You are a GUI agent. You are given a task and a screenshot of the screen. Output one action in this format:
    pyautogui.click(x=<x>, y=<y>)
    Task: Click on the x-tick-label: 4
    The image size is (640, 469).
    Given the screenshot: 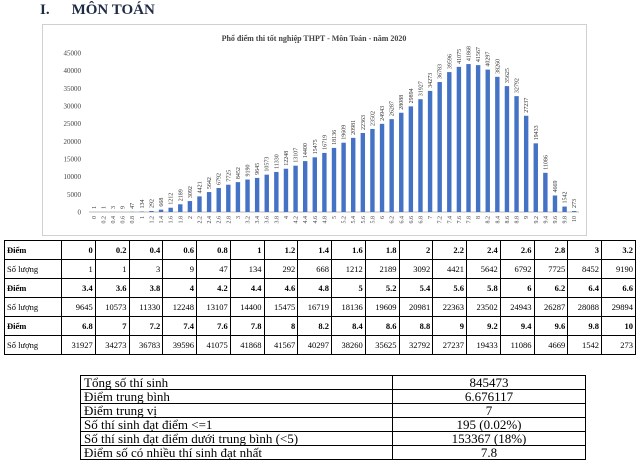 What is the action you would take?
    pyautogui.click(x=287, y=217)
    